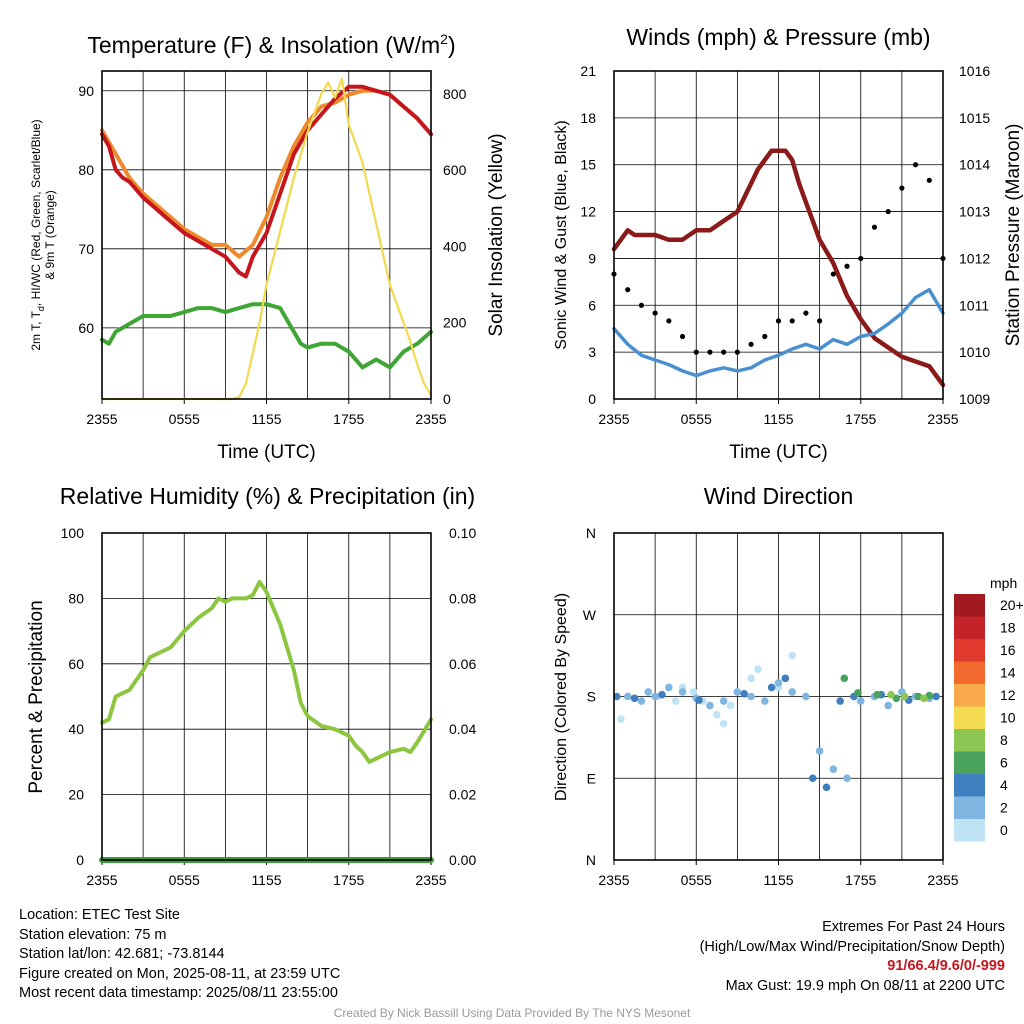  I want to click on y2-tick-label: 1011, so click(974, 305).